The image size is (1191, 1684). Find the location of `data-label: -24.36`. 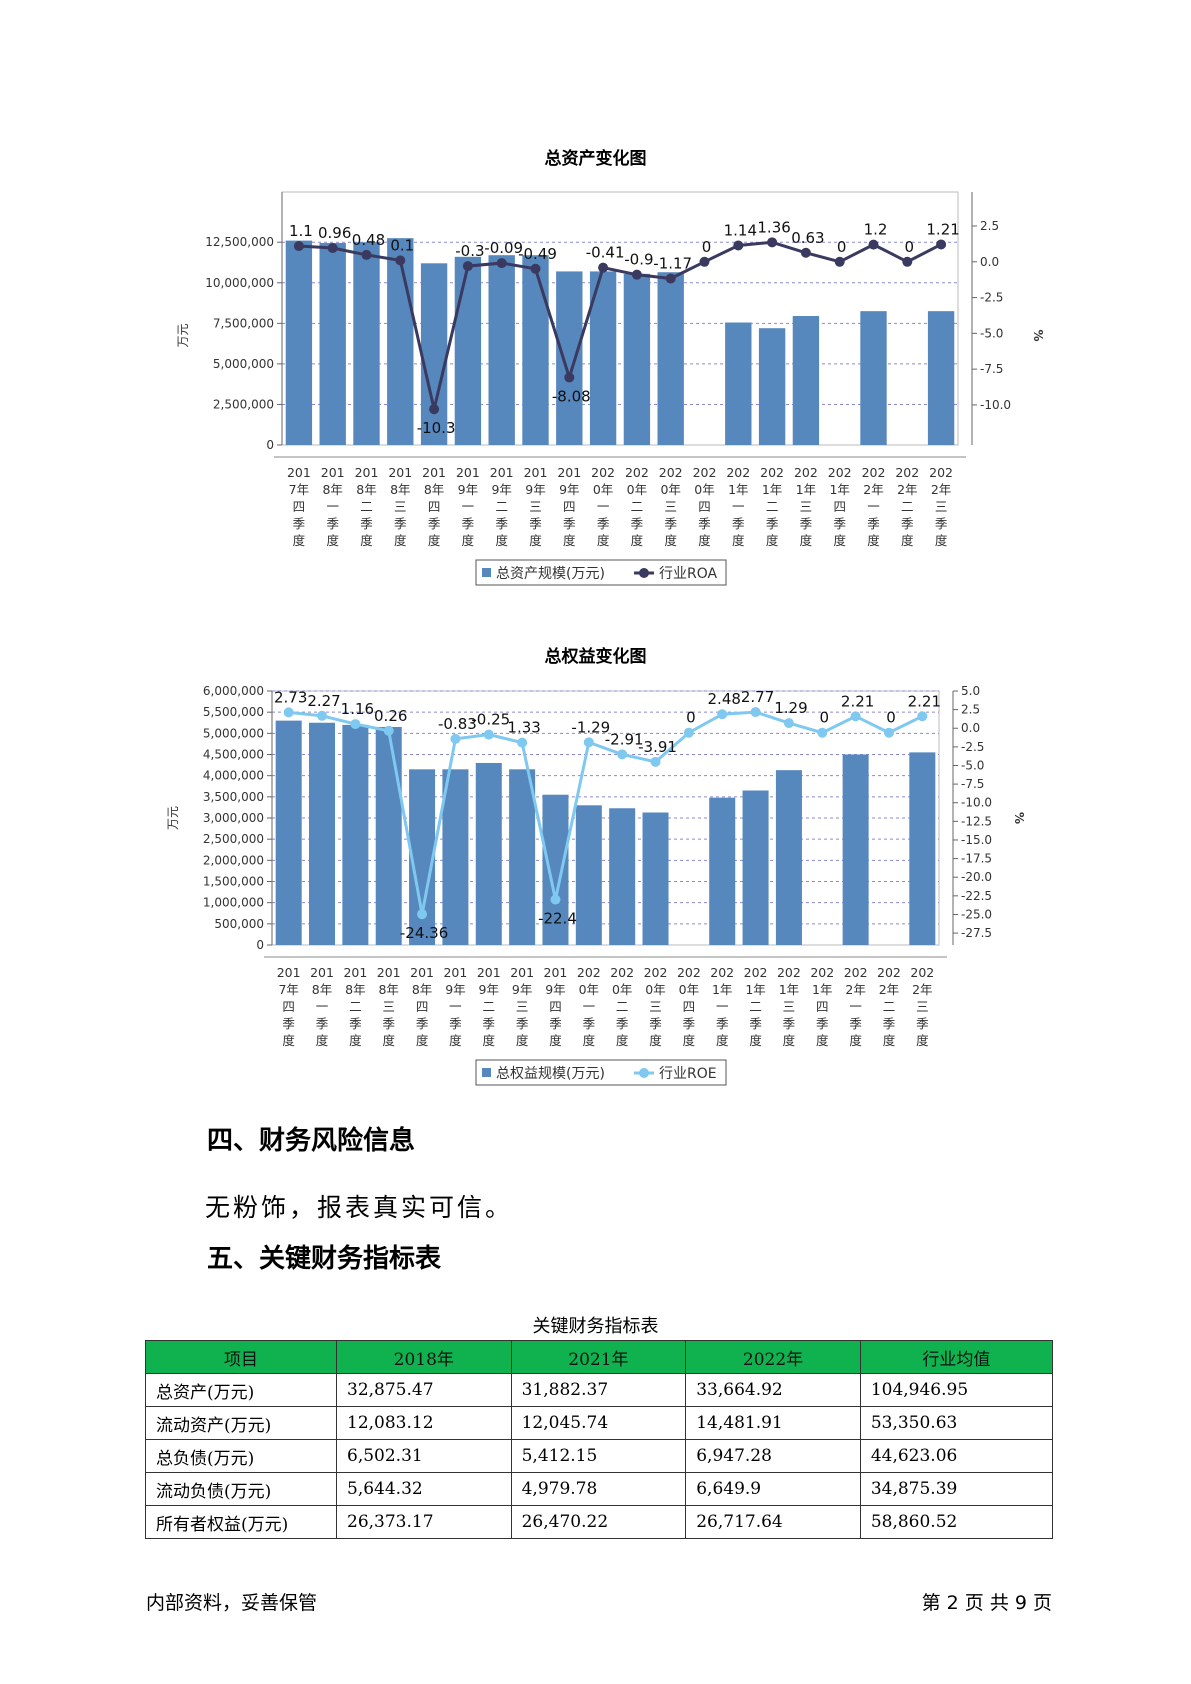

data-label: -24.36 is located at coordinates (424, 933).